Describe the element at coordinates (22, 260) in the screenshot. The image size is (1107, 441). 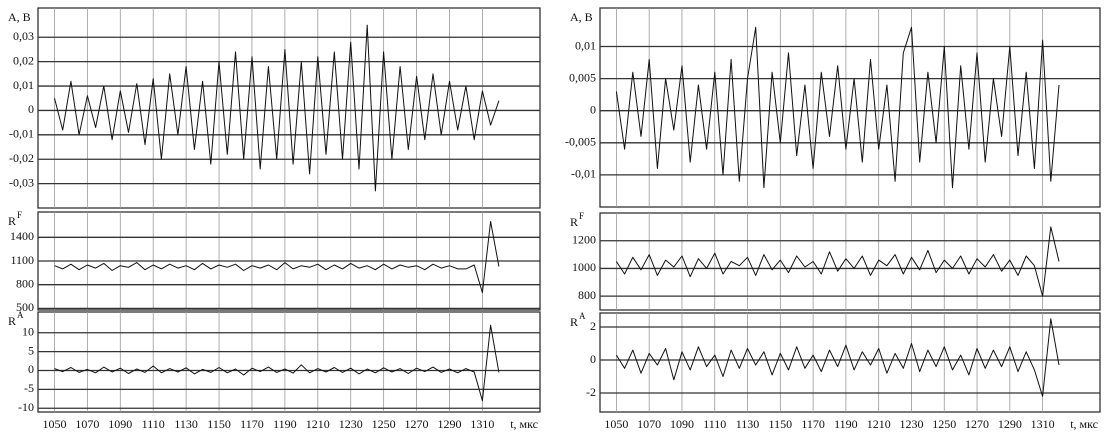
I see `y-tick-label: 1100` at that location.